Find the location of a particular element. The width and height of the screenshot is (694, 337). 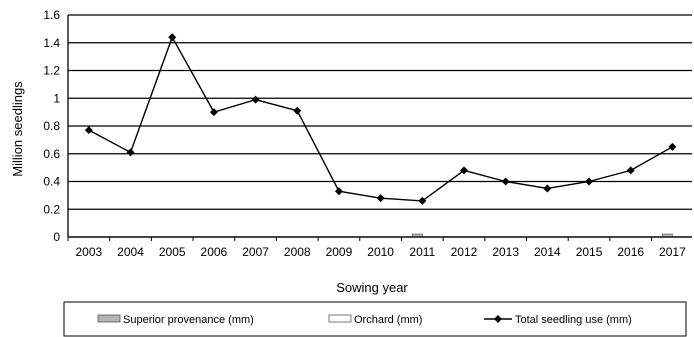

x-tick-label: 2006 is located at coordinates (214, 252).